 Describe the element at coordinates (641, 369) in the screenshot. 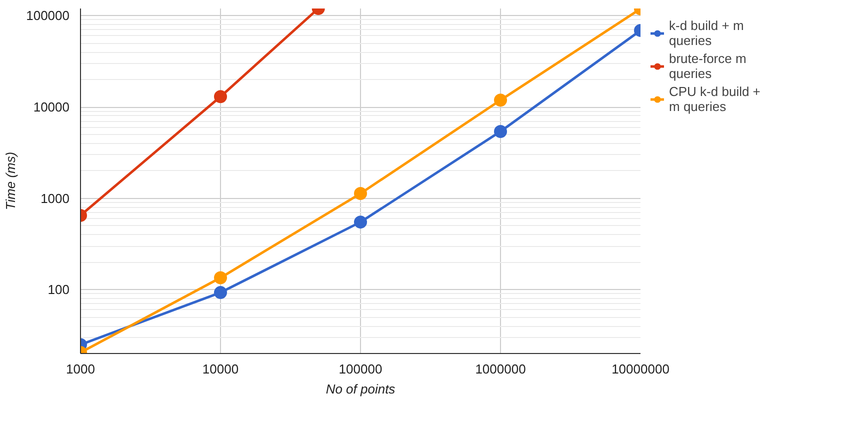

I see `x-tick-label: 10000000` at that location.